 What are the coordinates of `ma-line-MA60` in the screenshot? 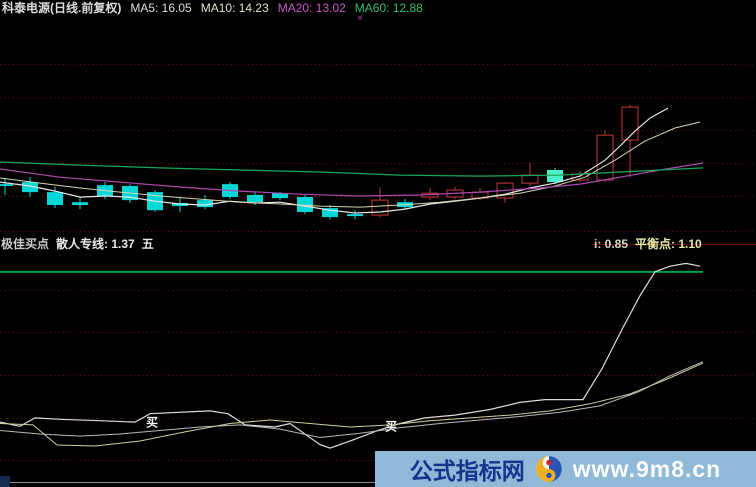 It's located at (352, 169).